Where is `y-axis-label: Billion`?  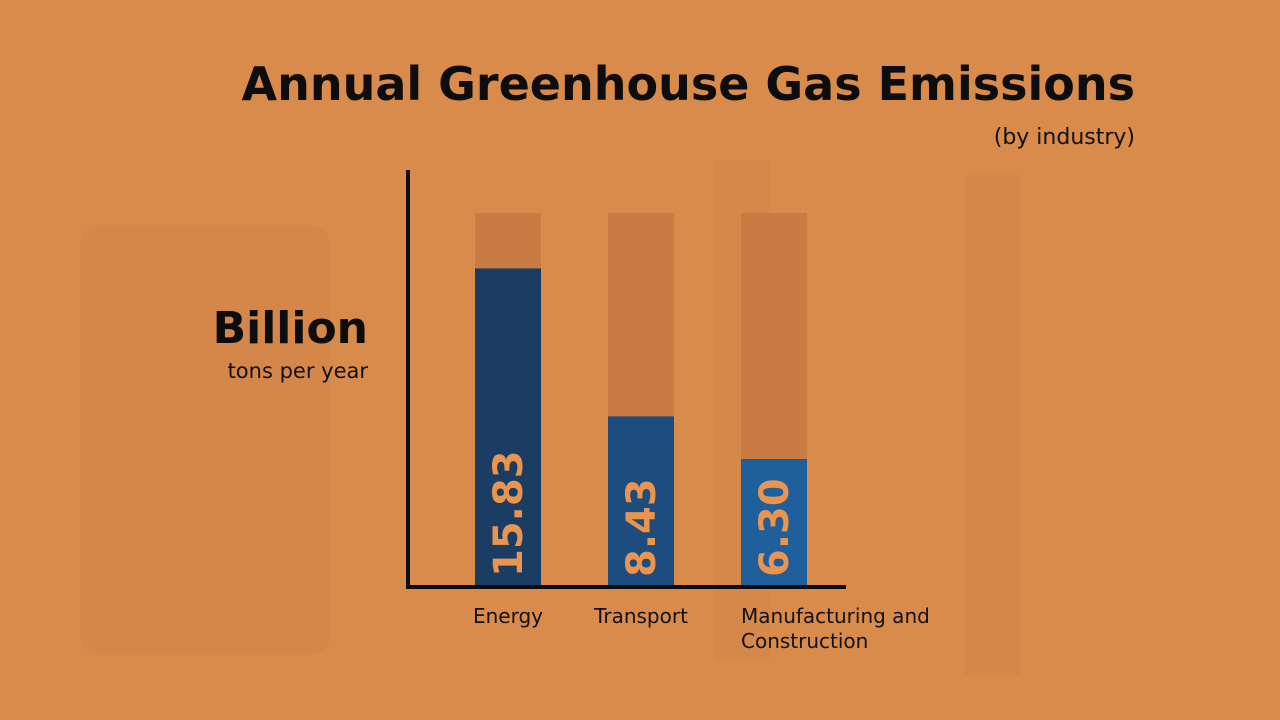 y-axis-label: Billion is located at coordinates (290, 328).